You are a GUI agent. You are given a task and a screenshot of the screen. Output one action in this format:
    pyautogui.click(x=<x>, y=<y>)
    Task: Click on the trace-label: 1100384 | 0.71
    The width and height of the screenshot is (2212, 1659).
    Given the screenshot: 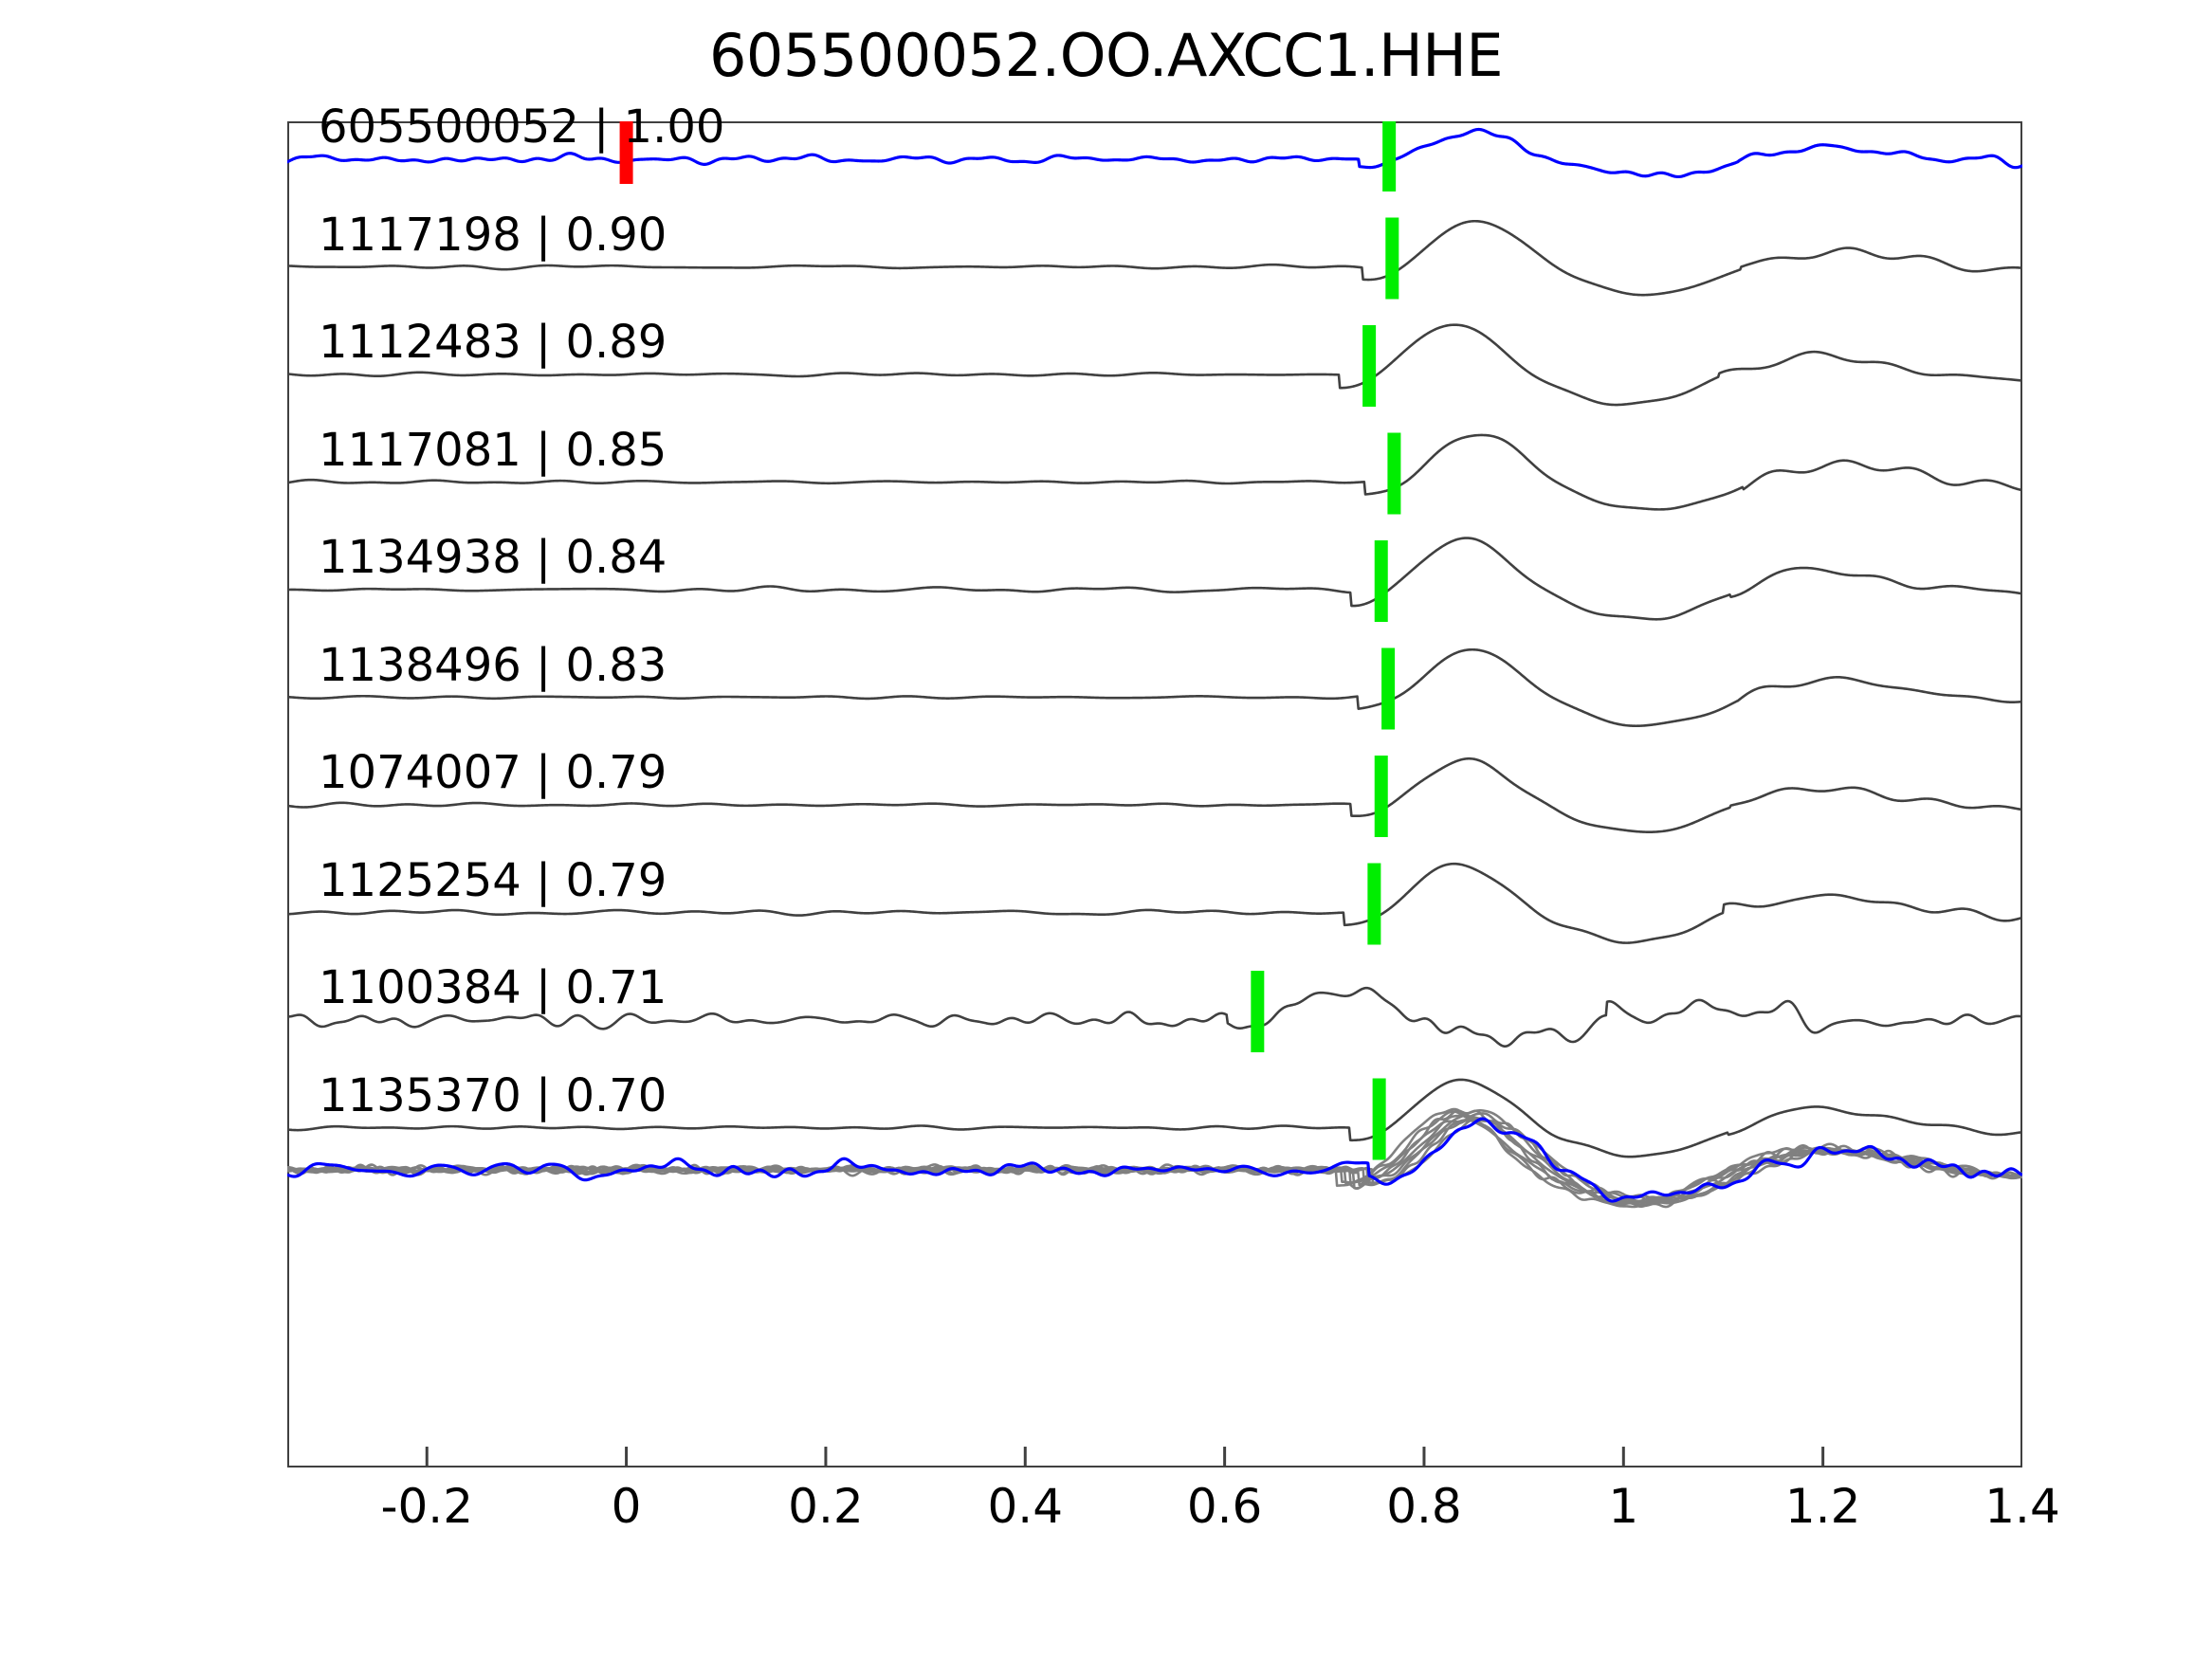 What is the action you would take?
    pyautogui.click(x=493, y=987)
    